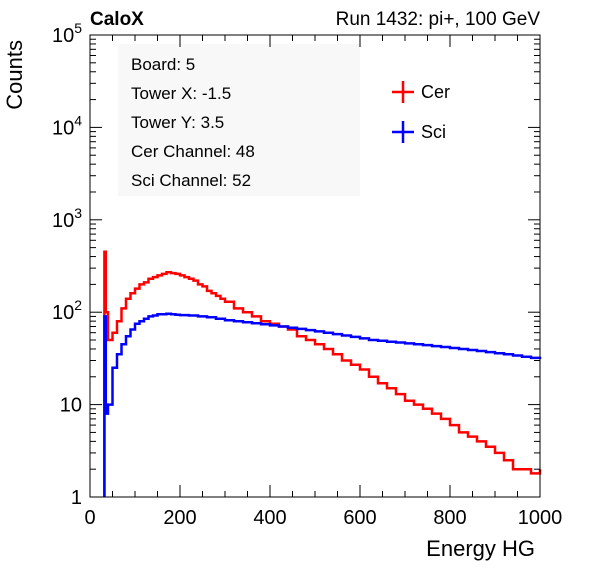 Image resolution: width=596 pixels, height=572 pixels. Describe the element at coordinates (359, 518) in the screenshot. I see `x-tick-label: 600` at that location.